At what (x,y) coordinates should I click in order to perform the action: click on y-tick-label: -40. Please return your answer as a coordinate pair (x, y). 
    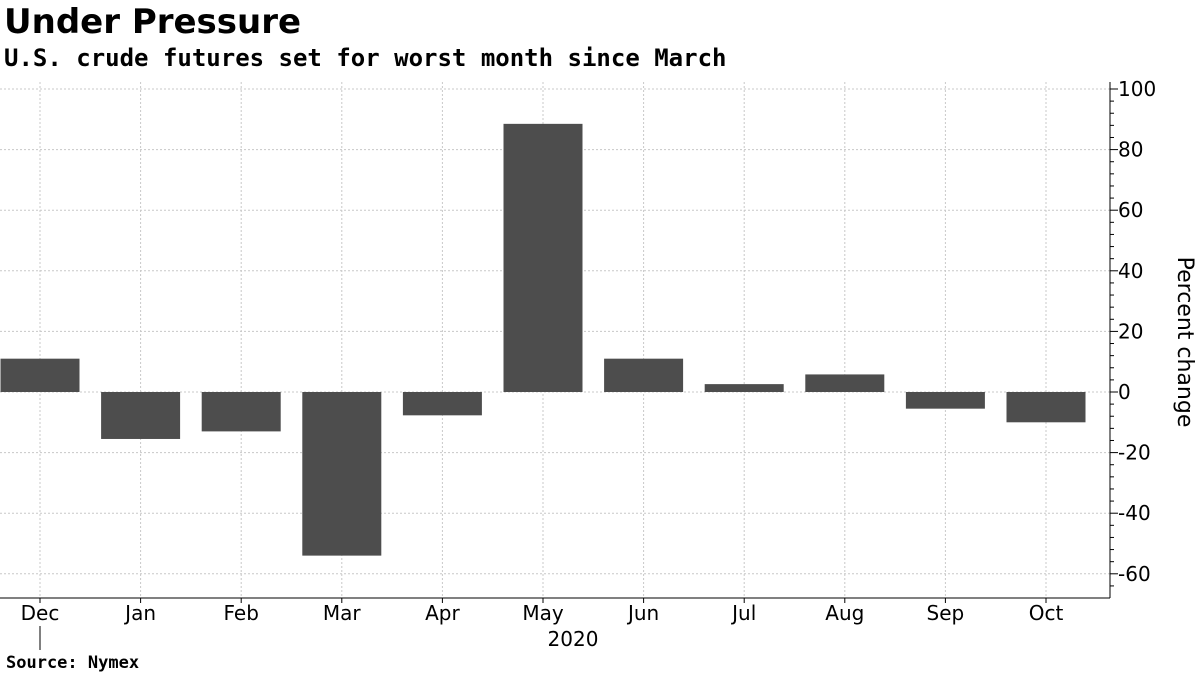
    Looking at the image, I should click on (1134, 513).